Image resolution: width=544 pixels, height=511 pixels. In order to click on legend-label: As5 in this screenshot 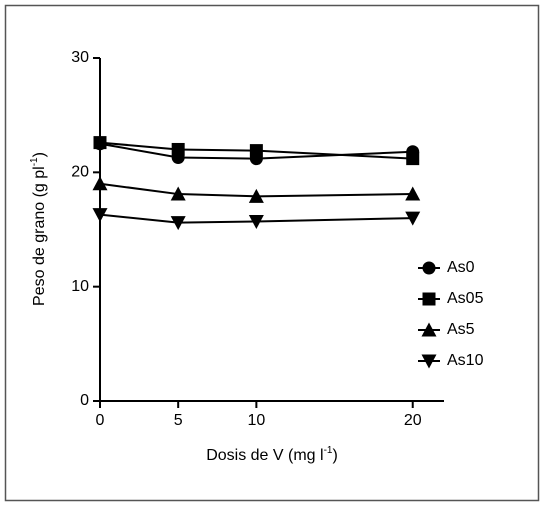, I will do `click(461, 329)`.